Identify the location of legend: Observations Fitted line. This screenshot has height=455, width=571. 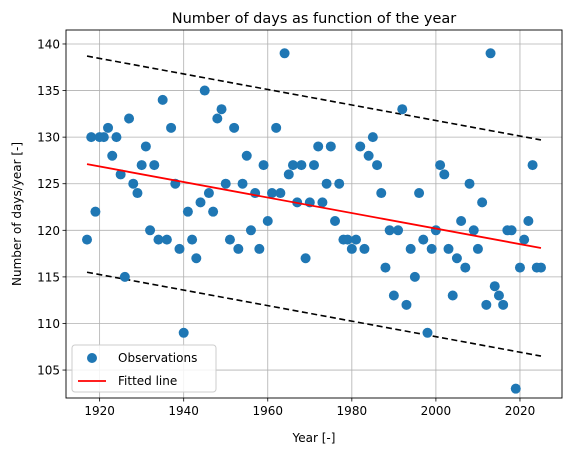
(144, 368).